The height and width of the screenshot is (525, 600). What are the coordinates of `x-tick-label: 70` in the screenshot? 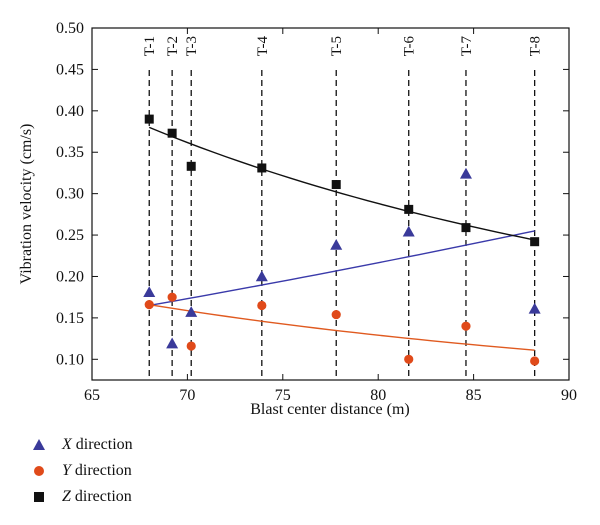 It's located at (187, 395).